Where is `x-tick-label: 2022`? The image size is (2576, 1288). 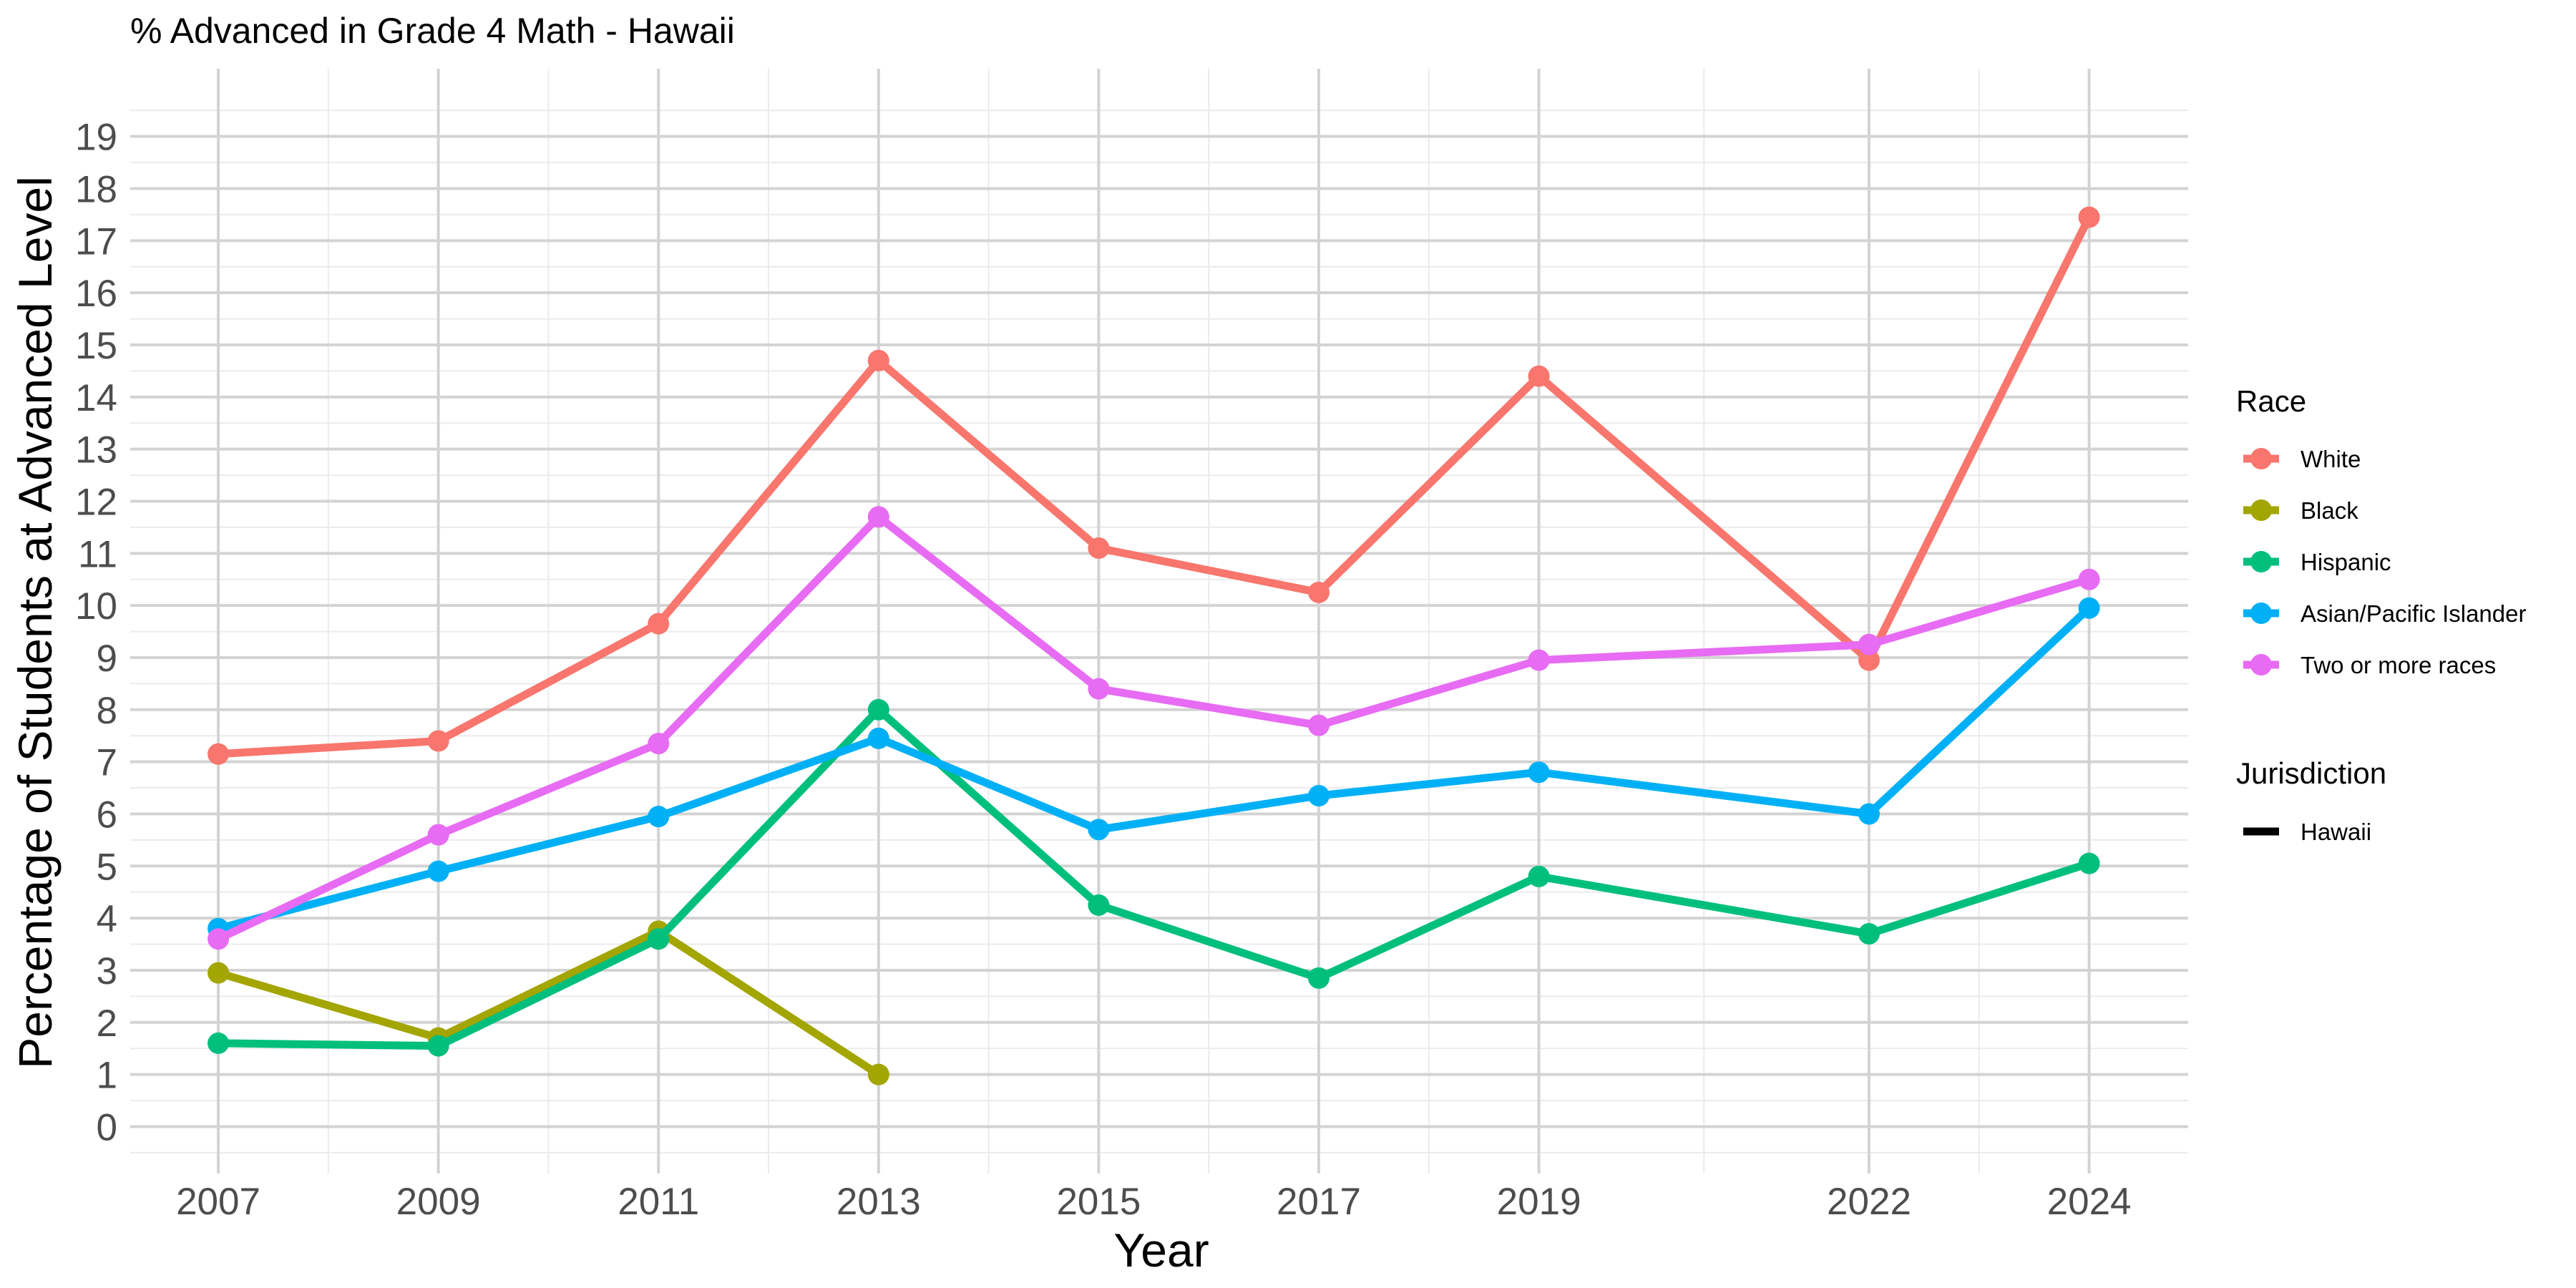 x-tick-label: 2022 is located at coordinates (1869, 1202).